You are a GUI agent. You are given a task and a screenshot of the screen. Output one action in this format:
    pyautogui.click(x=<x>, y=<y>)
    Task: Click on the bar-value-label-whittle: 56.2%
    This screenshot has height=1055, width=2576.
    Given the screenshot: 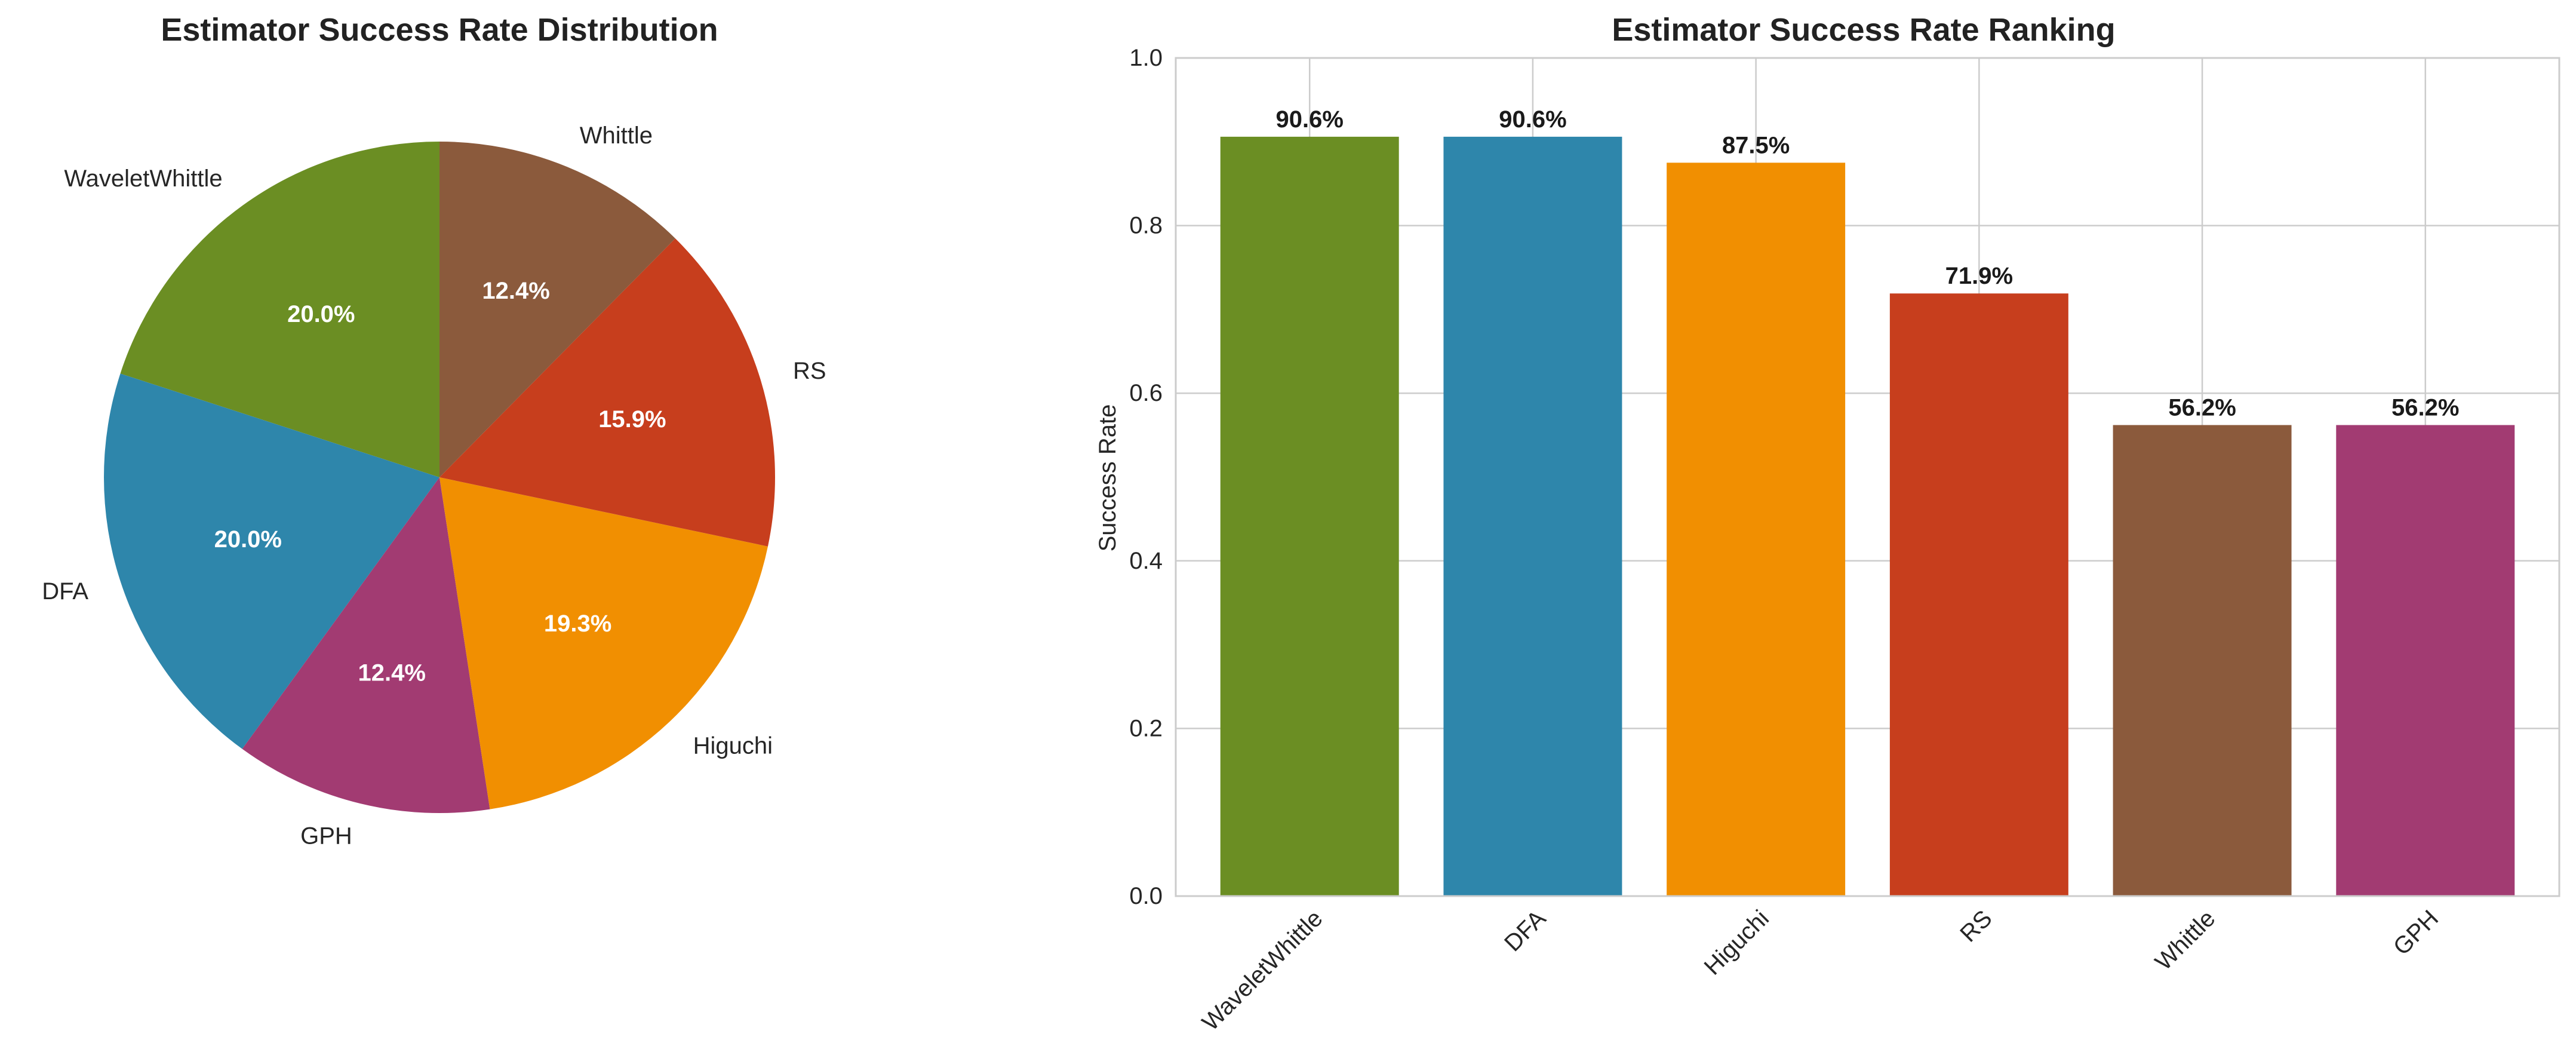 What is the action you would take?
    pyautogui.click(x=2202, y=408)
    